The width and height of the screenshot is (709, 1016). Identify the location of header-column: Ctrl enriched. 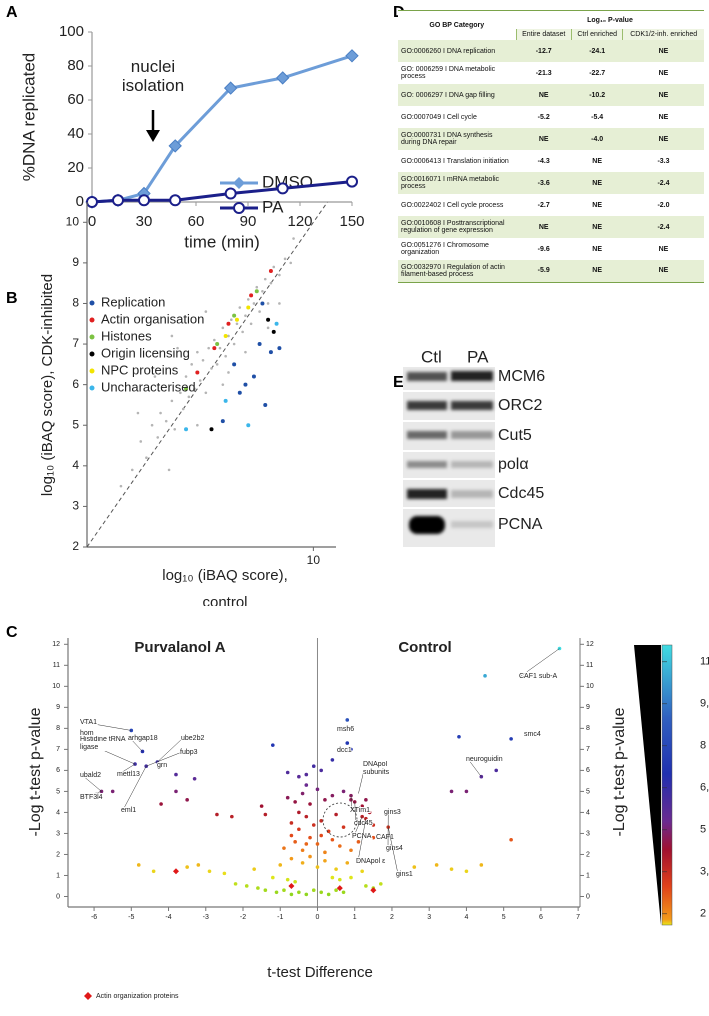
(596, 34).